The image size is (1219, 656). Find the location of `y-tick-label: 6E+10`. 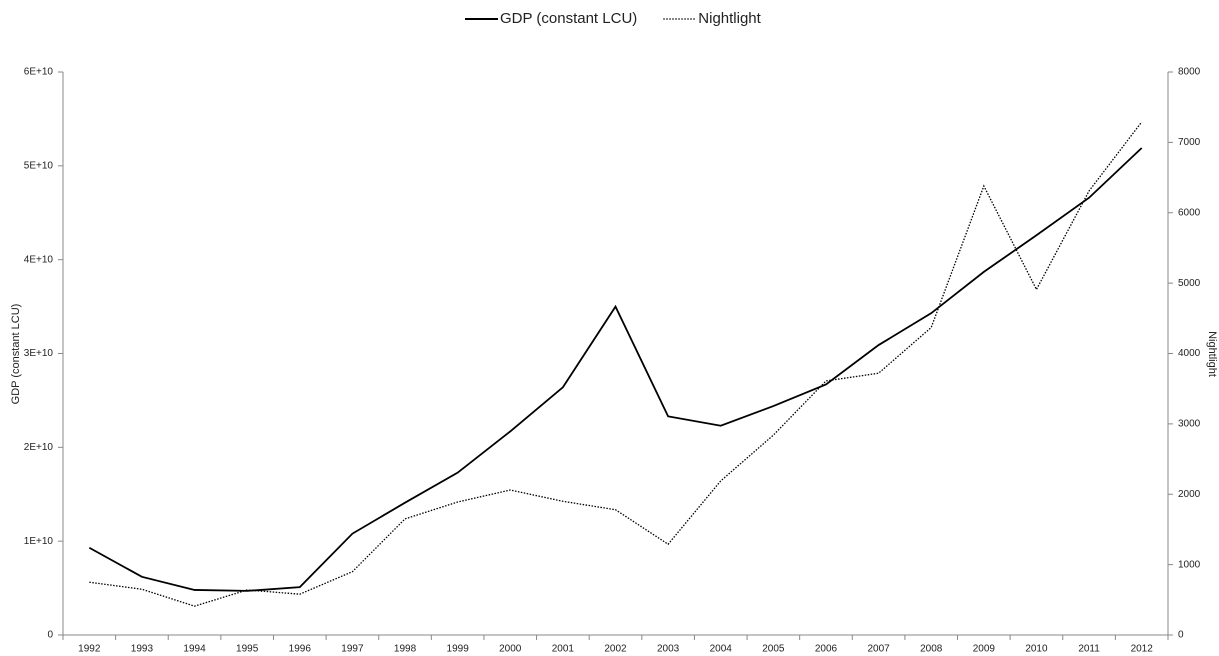

y-tick-label: 6E+10 is located at coordinates (39, 72).